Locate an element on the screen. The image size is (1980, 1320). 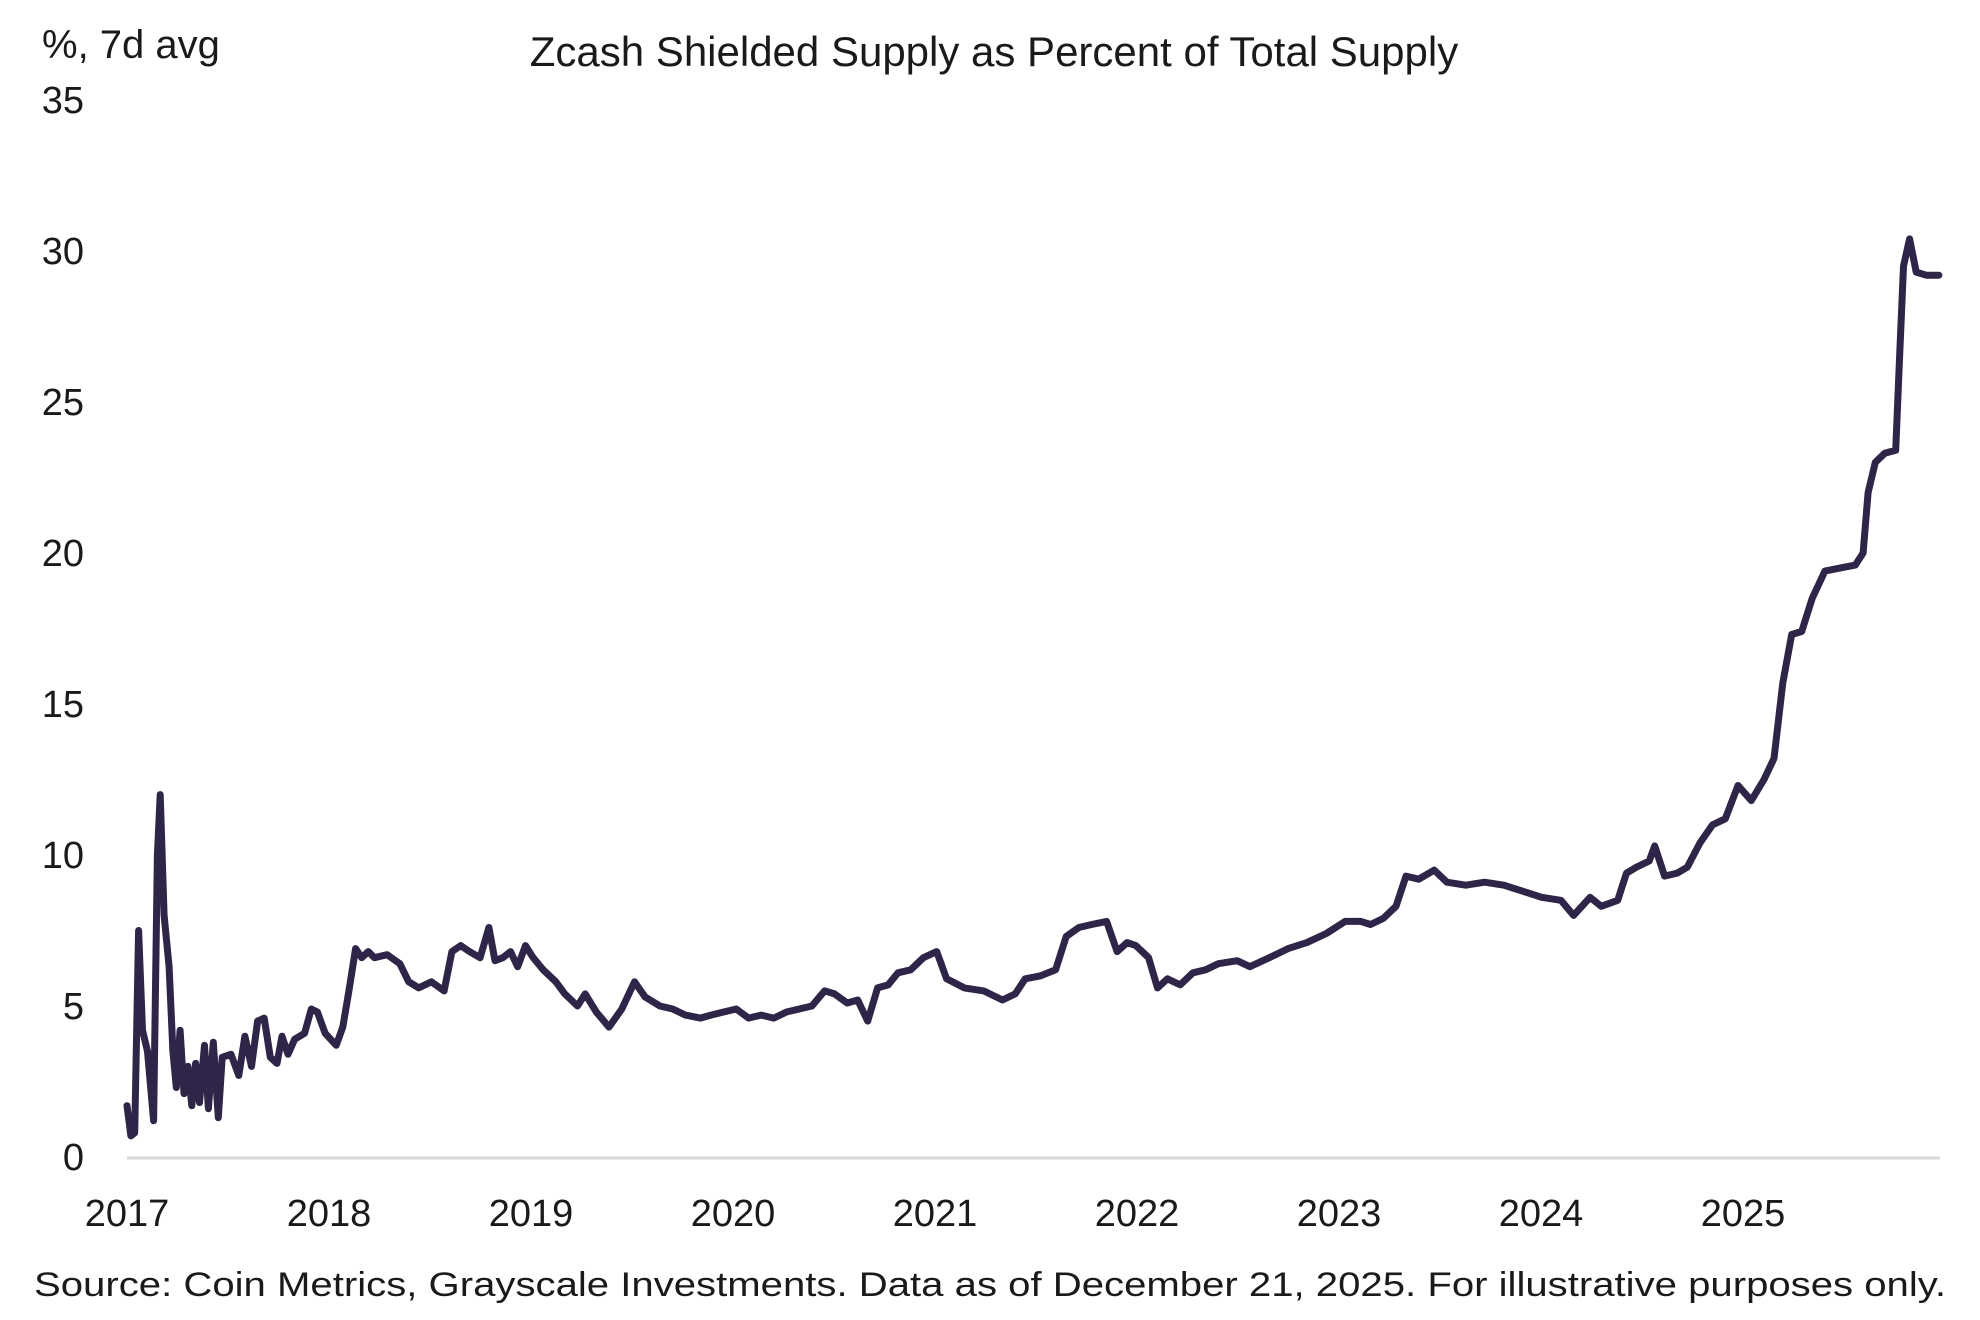
y-tick-label: 10 is located at coordinates (63, 856).